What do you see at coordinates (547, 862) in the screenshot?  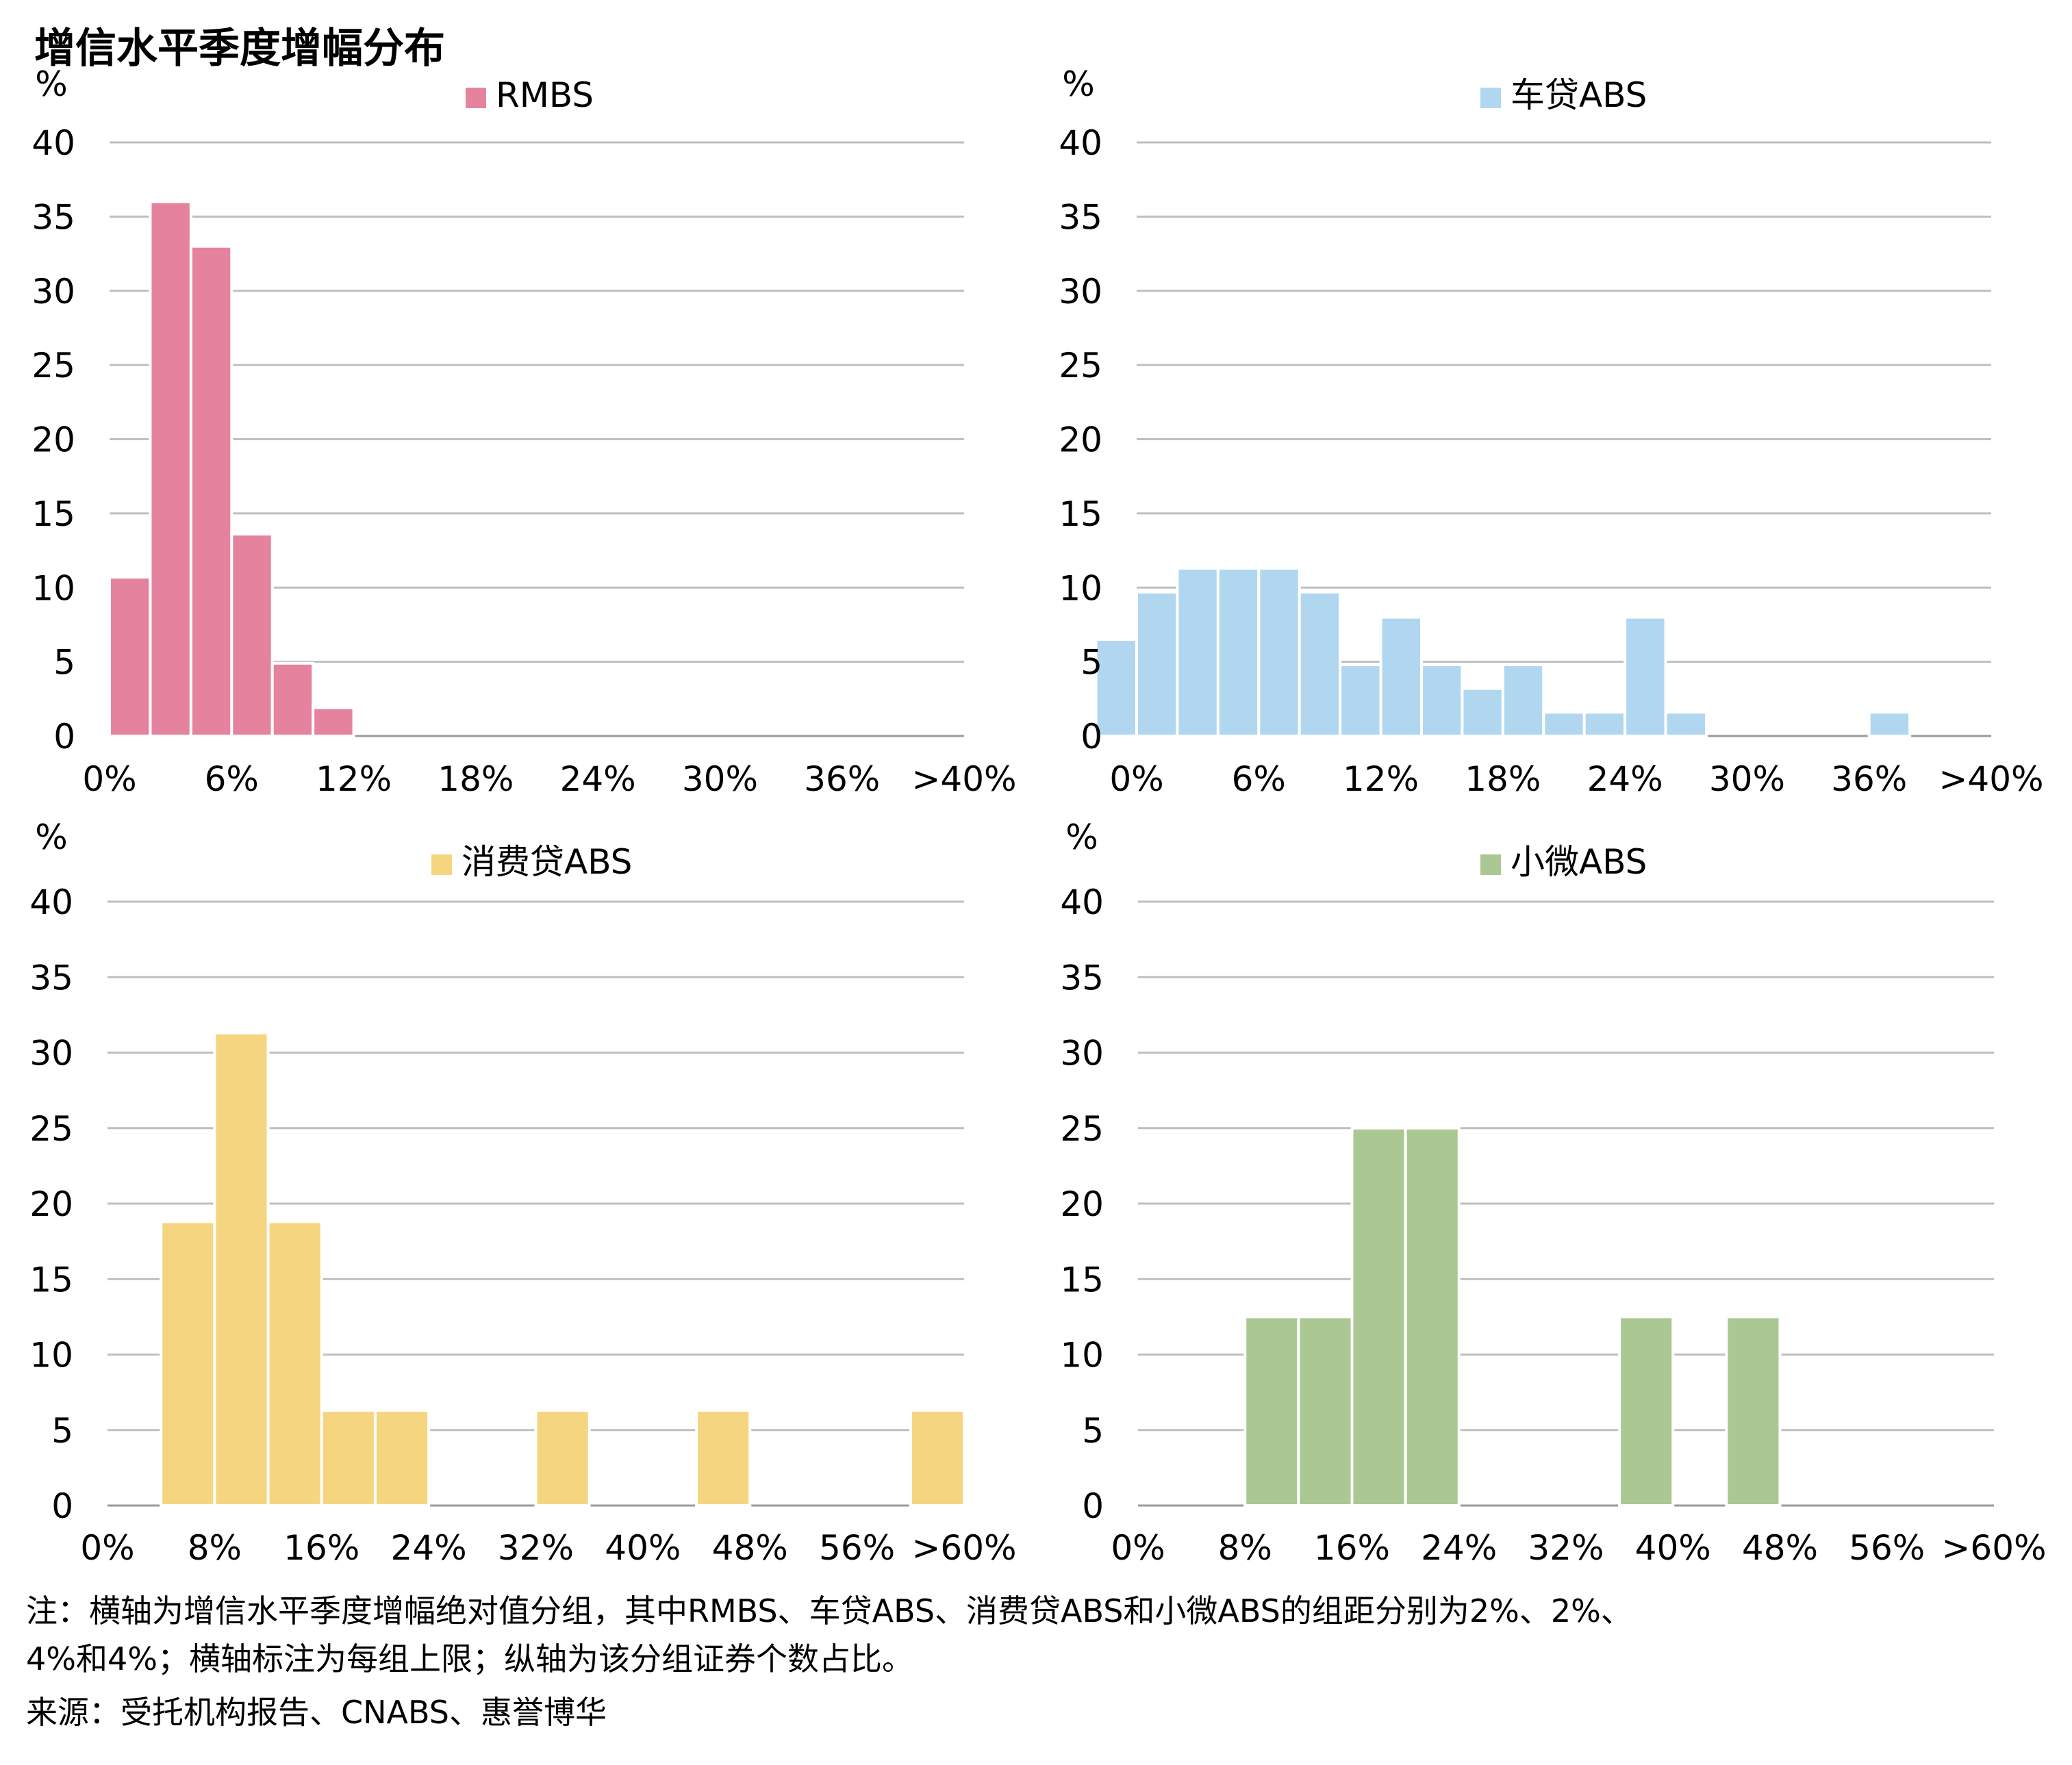 I see `legend-label: 消费贷ABS` at bounding box center [547, 862].